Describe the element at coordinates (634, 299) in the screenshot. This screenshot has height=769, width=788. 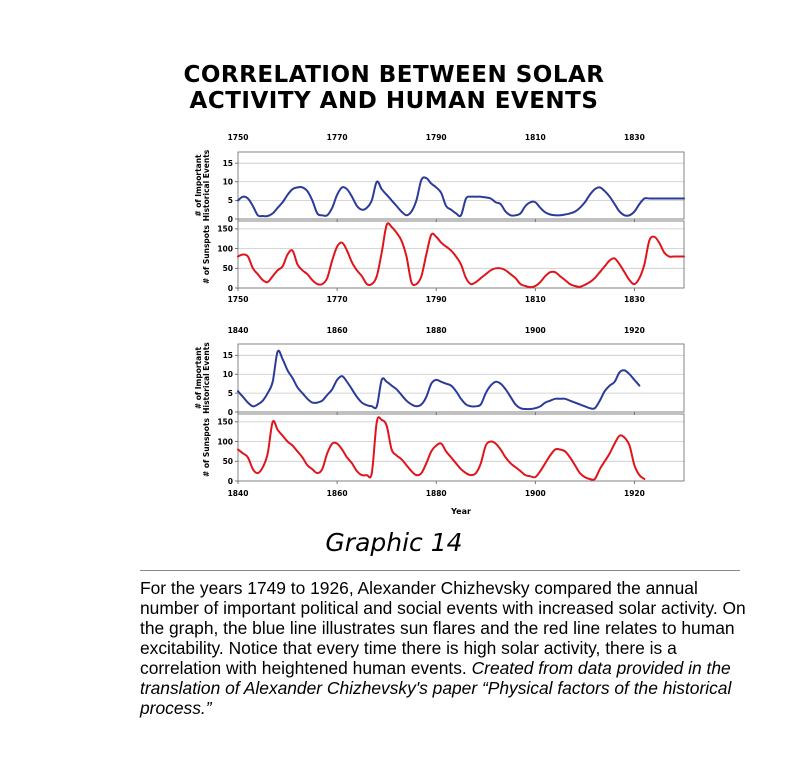
I see `x-tick-label-bottom: 1830` at that location.